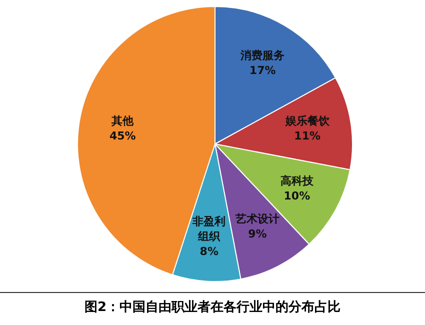  What do you see at coordinates (209, 229) in the screenshot?
I see `slice-label: 非盈利组织` at bounding box center [209, 229].